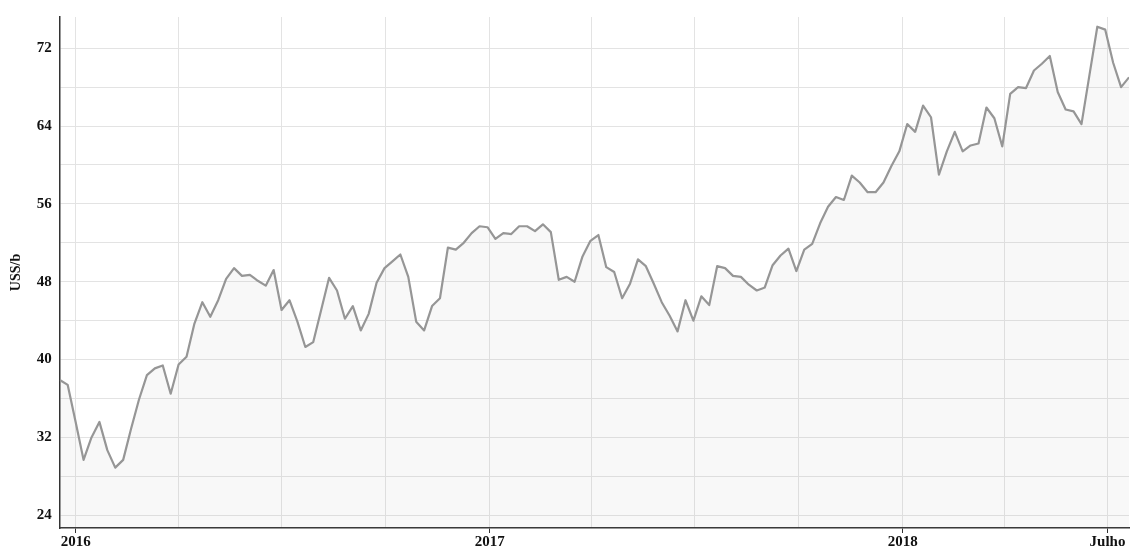  What do you see at coordinates (1107, 540) in the screenshot?
I see `x-tick-label: Julho` at bounding box center [1107, 540].